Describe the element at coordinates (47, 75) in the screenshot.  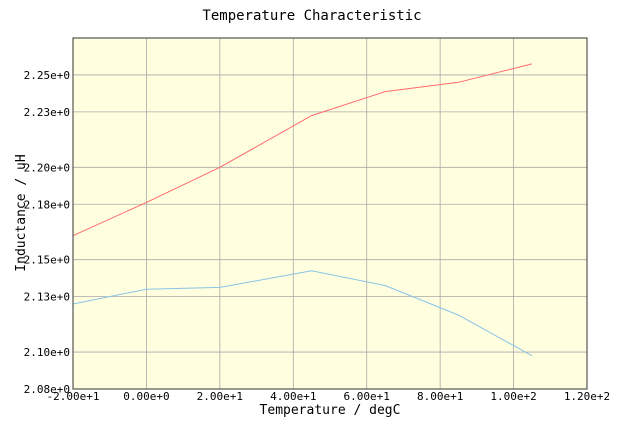
I see `y-tick-label: 2.25e+0` at that location.